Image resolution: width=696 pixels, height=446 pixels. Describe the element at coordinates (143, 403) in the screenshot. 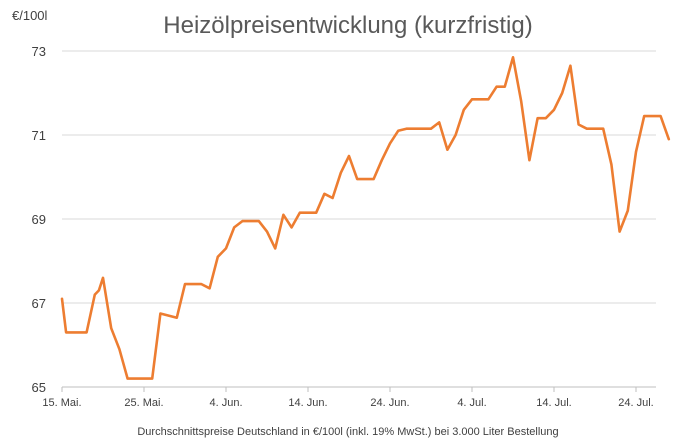

I see `x-tick-label: 25. Mai.` at that location.